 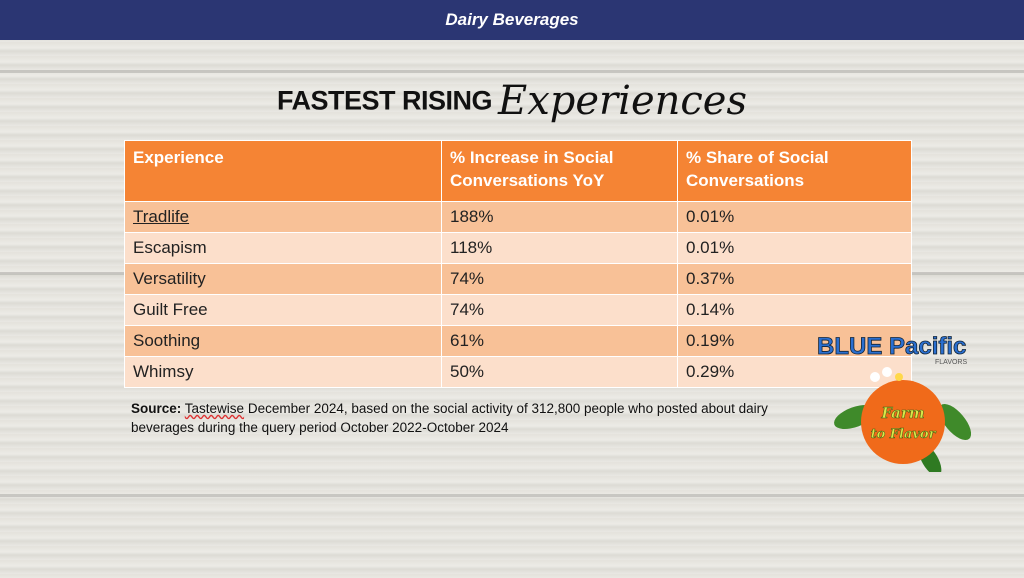 I want to click on table-row: Soothing 61% 0.19%, so click(x=518, y=341).